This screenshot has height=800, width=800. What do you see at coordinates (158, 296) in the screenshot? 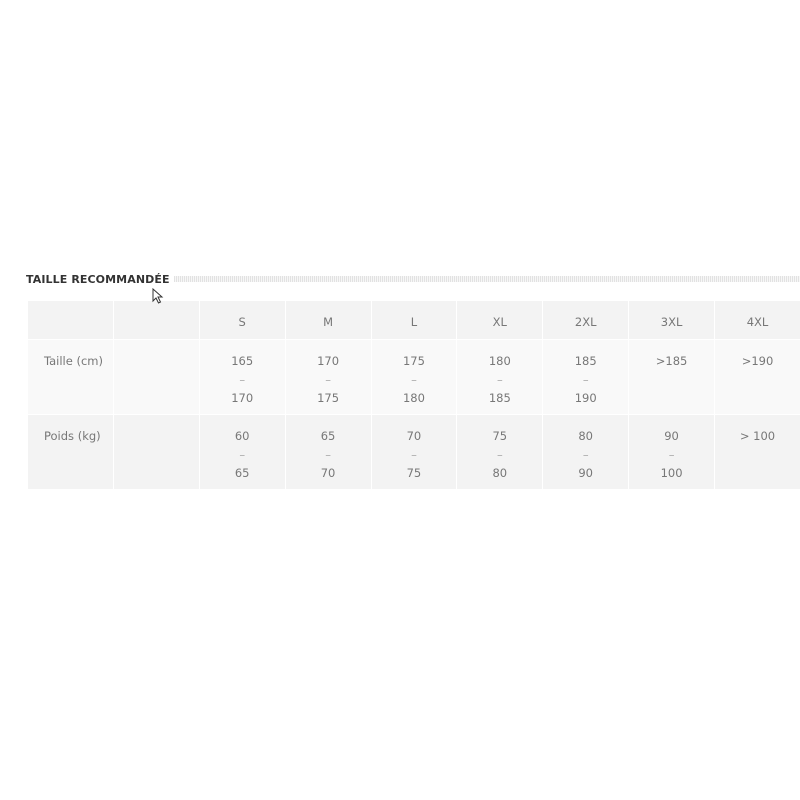
I see `mouse-pointer-icon` at bounding box center [158, 296].